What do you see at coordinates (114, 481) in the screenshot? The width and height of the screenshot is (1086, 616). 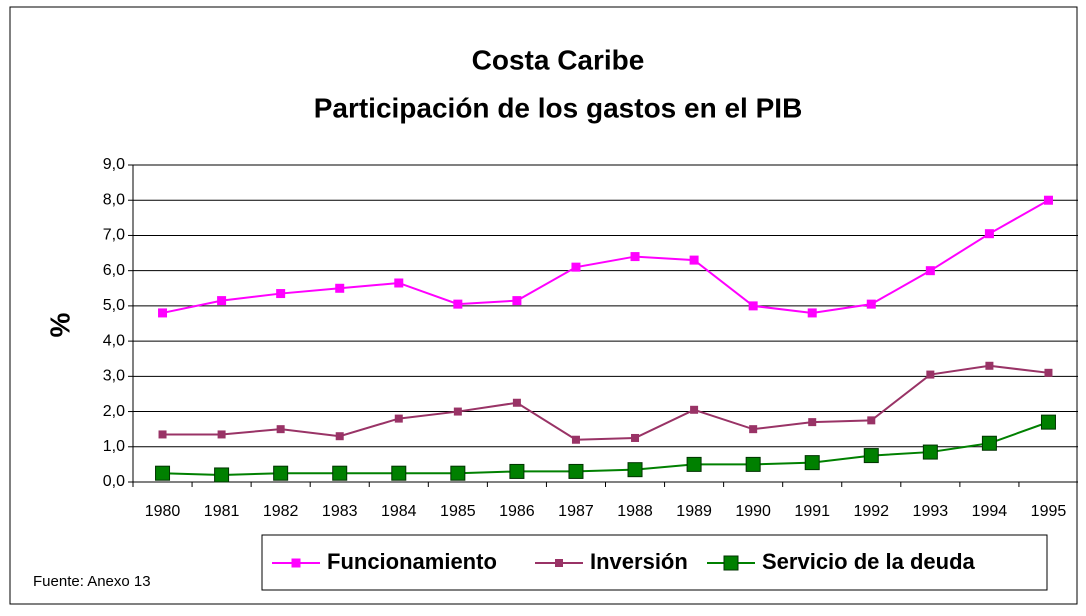 I see `y-tick-label: 0,0` at bounding box center [114, 481].